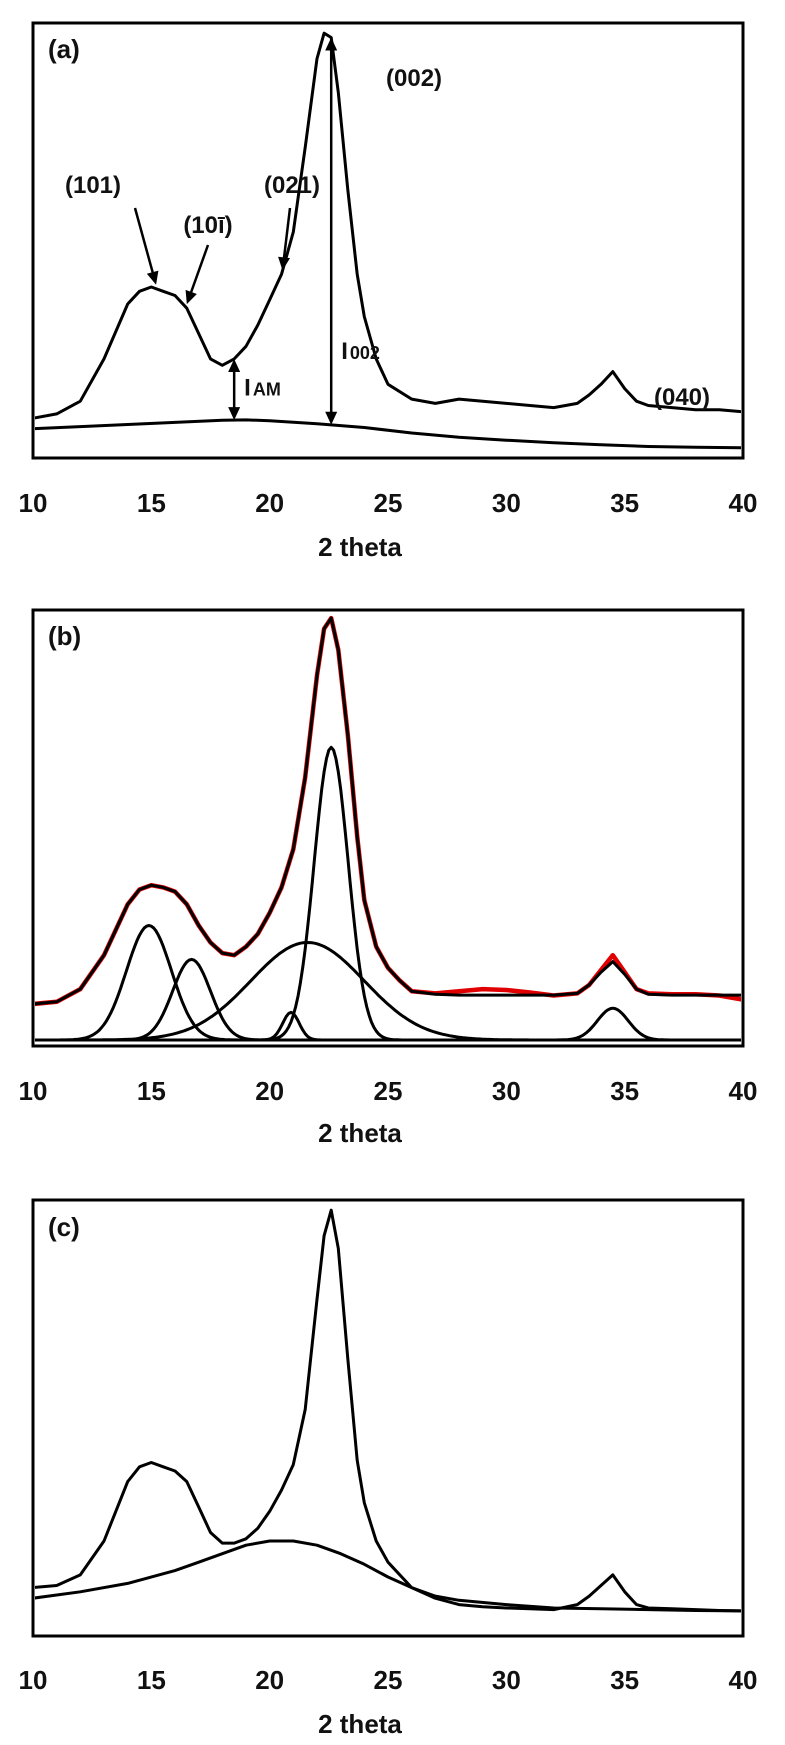 The height and width of the screenshot is (1745, 785). Describe the element at coordinates (360, 351) in the screenshot. I see `intensity-label-002: I 002` at that location.